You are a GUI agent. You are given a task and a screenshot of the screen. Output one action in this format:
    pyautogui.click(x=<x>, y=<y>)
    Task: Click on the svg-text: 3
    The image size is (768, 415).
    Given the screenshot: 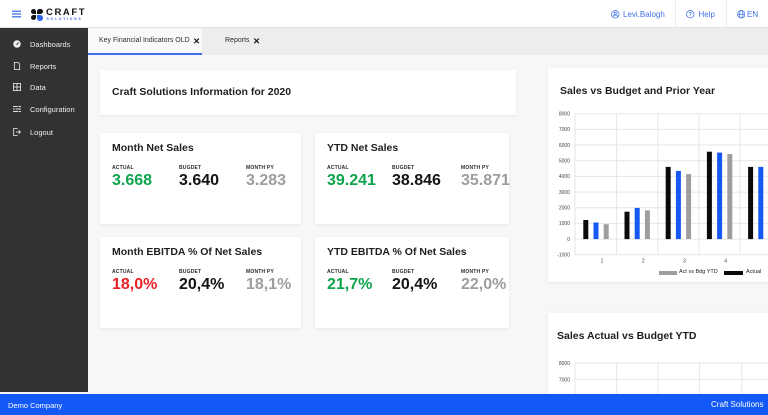 What is the action you would take?
    pyautogui.click(x=684, y=262)
    